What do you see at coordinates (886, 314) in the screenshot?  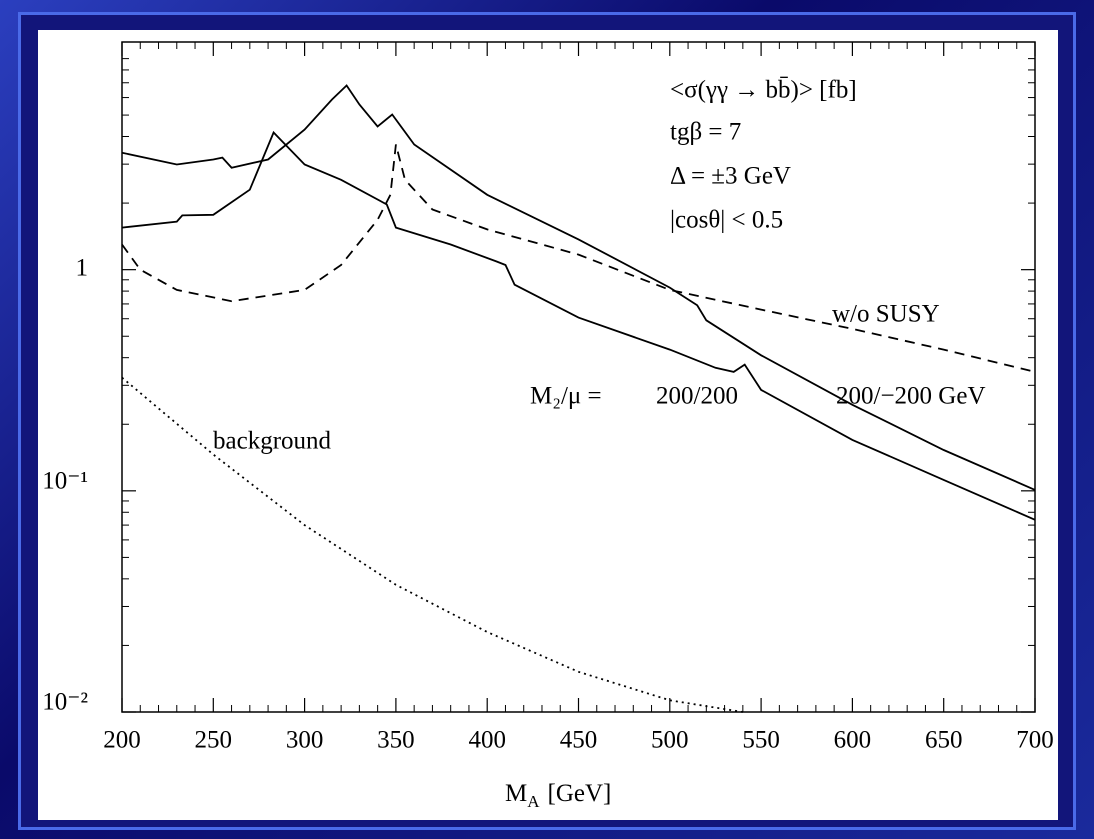 I see `annotation: w/o SUSY` at bounding box center [886, 314].